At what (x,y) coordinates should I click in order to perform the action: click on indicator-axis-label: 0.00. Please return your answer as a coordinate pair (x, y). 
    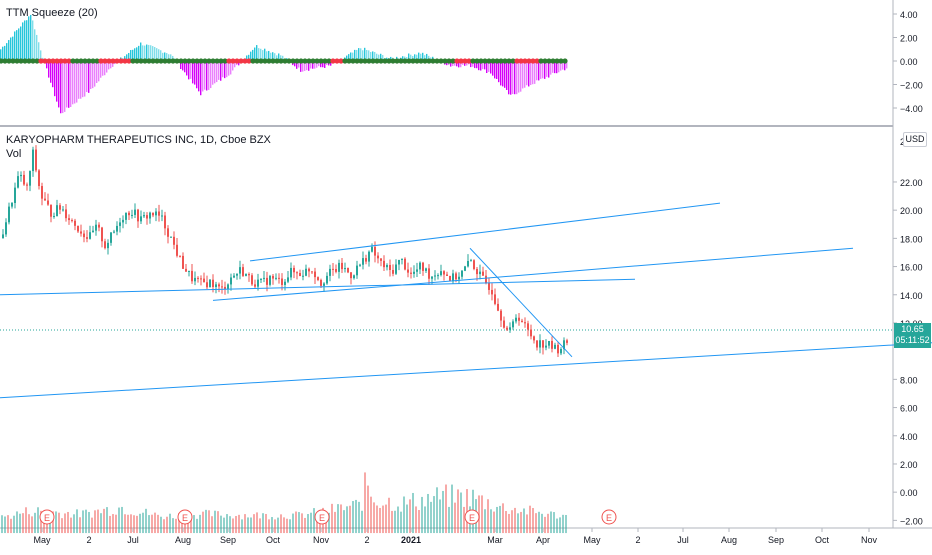
    Looking at the image, I should click on (909, 62).